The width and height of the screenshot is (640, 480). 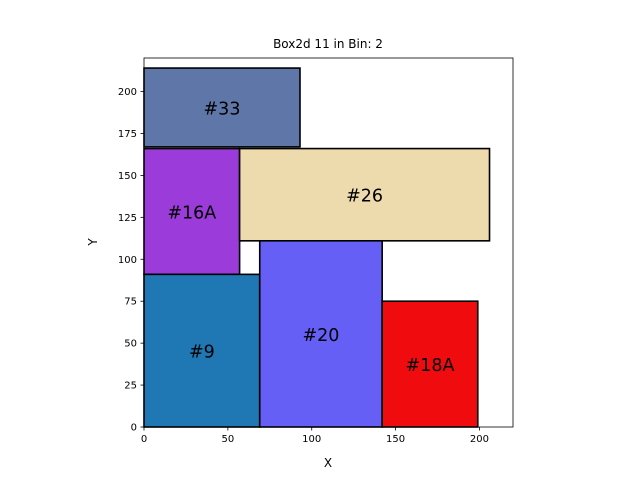 I want to click on y-tick-label: 50, so click(x=130, y=344).